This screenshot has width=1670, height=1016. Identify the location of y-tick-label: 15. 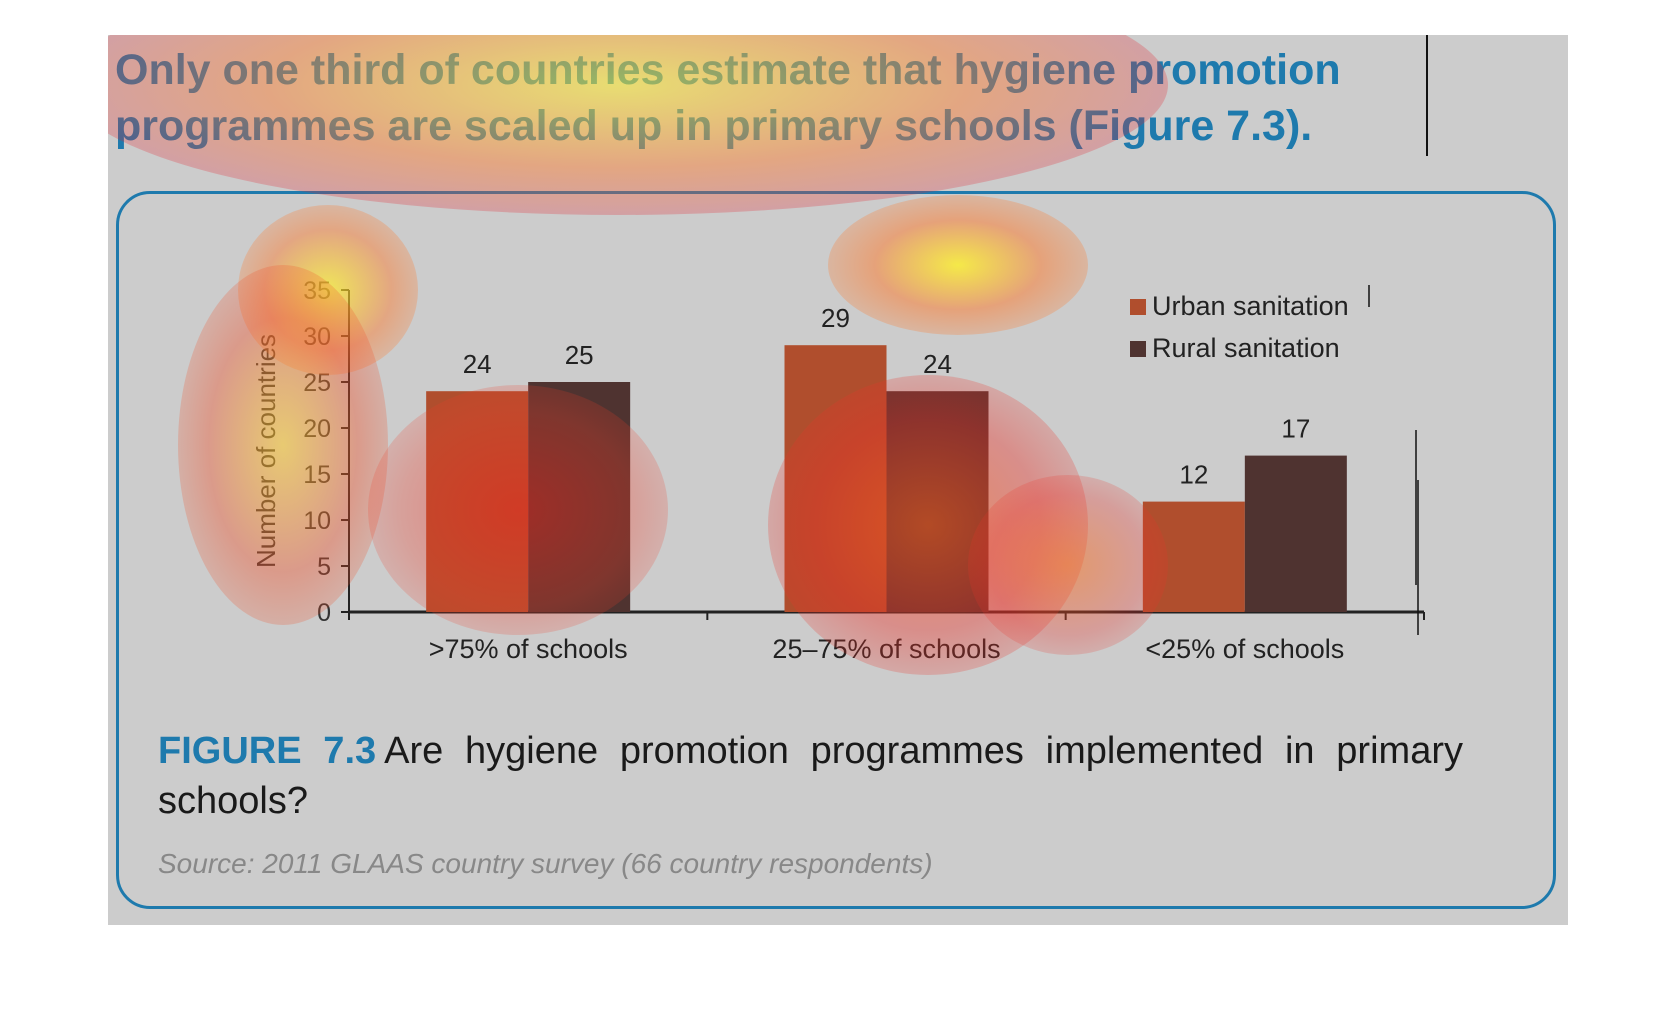
(317, 475).